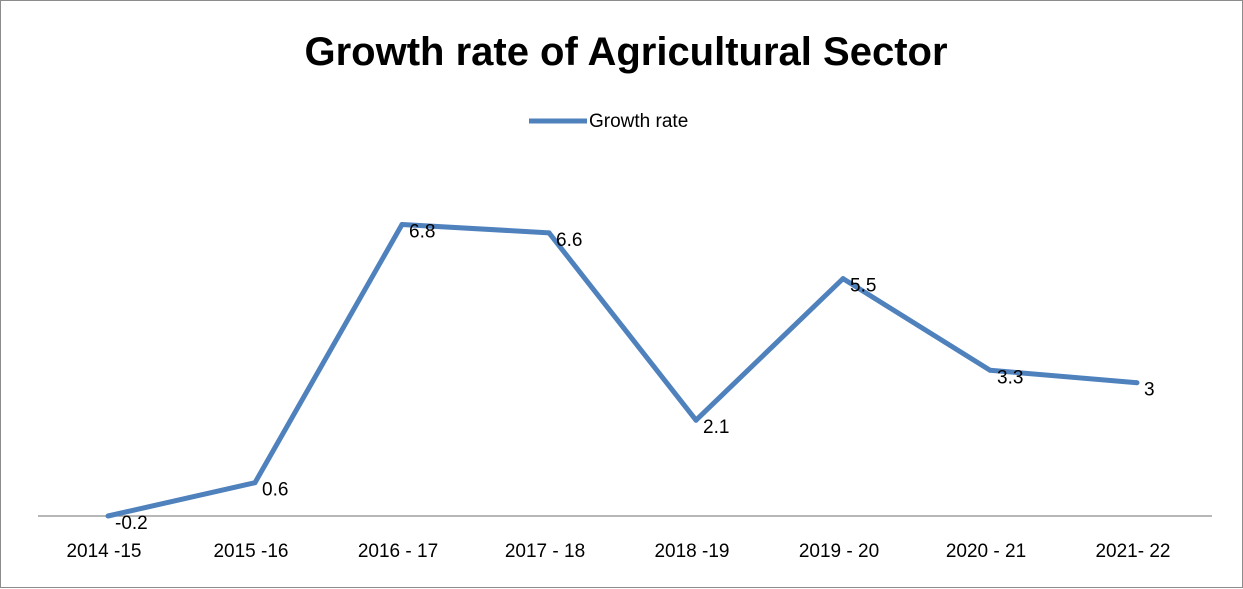  Describe the element at coordinates (1149, 390) in the screenshot. I see `data-label: 3` at that location.